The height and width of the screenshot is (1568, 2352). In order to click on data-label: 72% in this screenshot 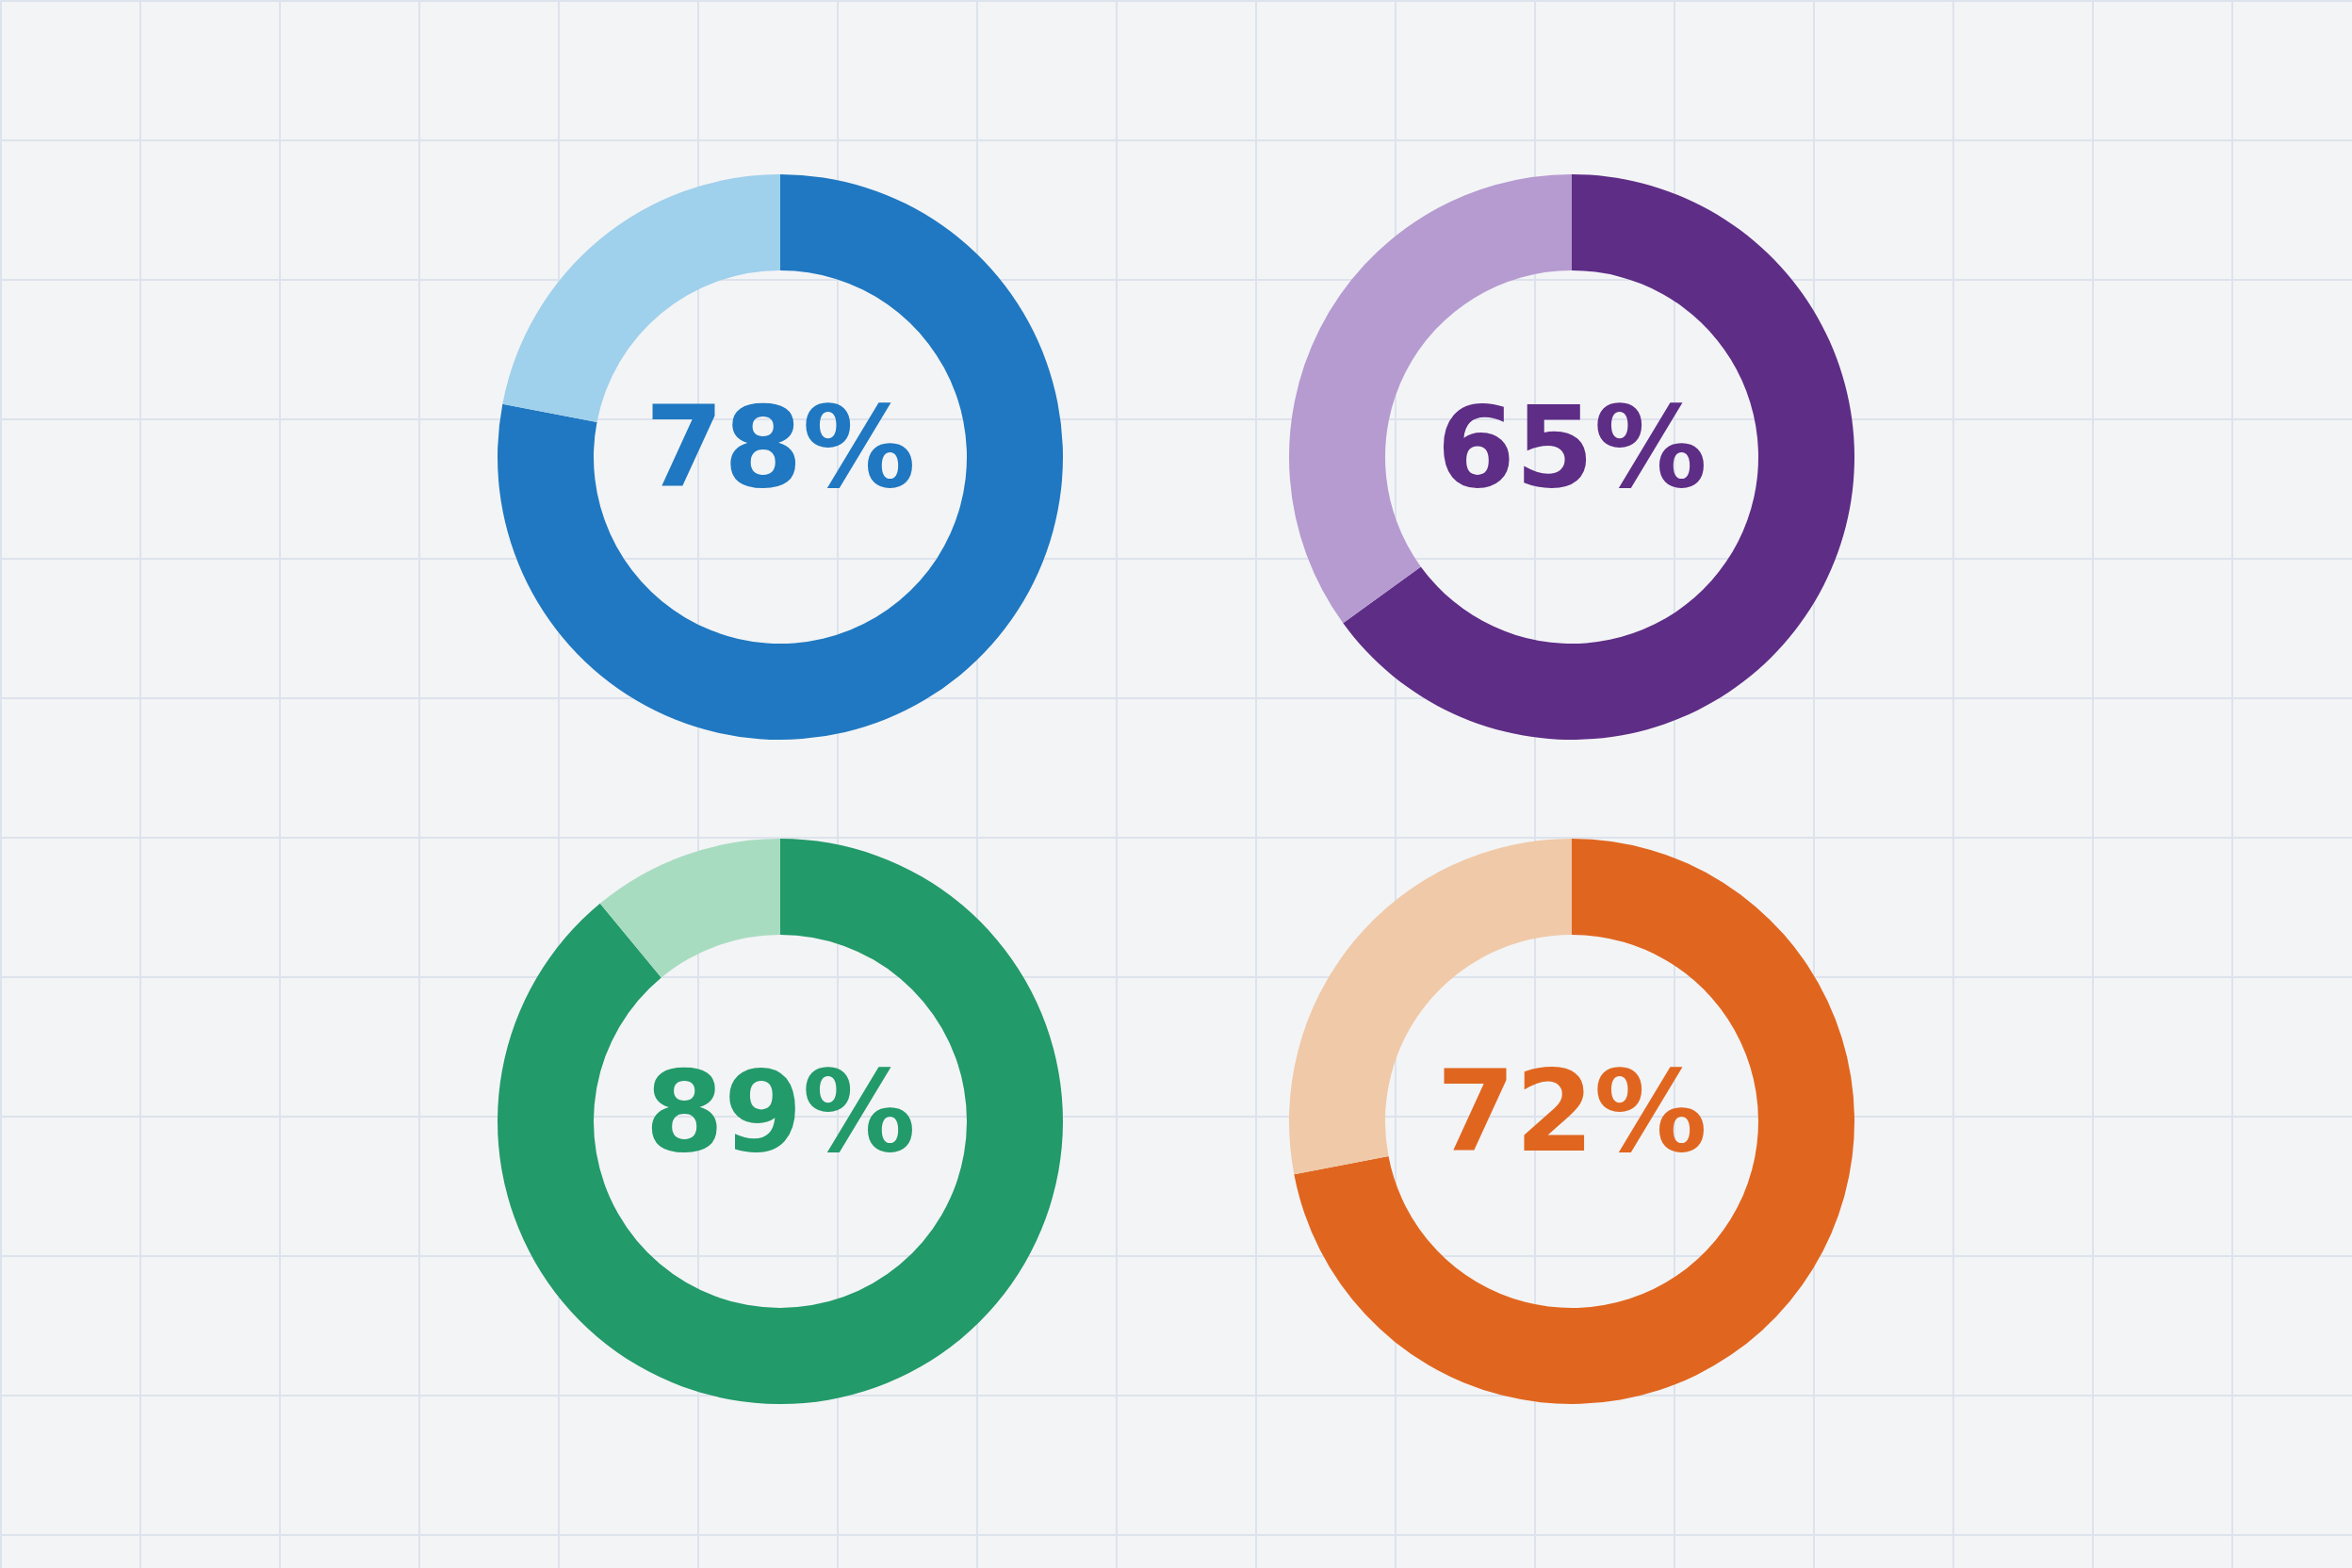, I will do `click(1571, 1112)`.